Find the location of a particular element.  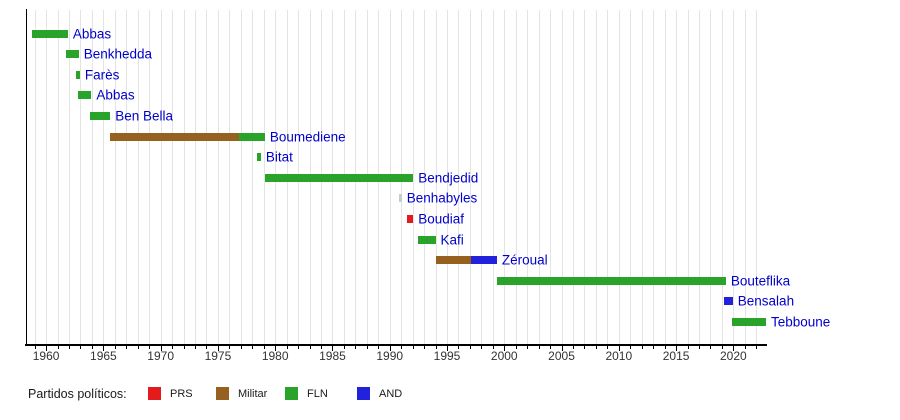

legend-label: FLN is located at coordinates (317, 394).